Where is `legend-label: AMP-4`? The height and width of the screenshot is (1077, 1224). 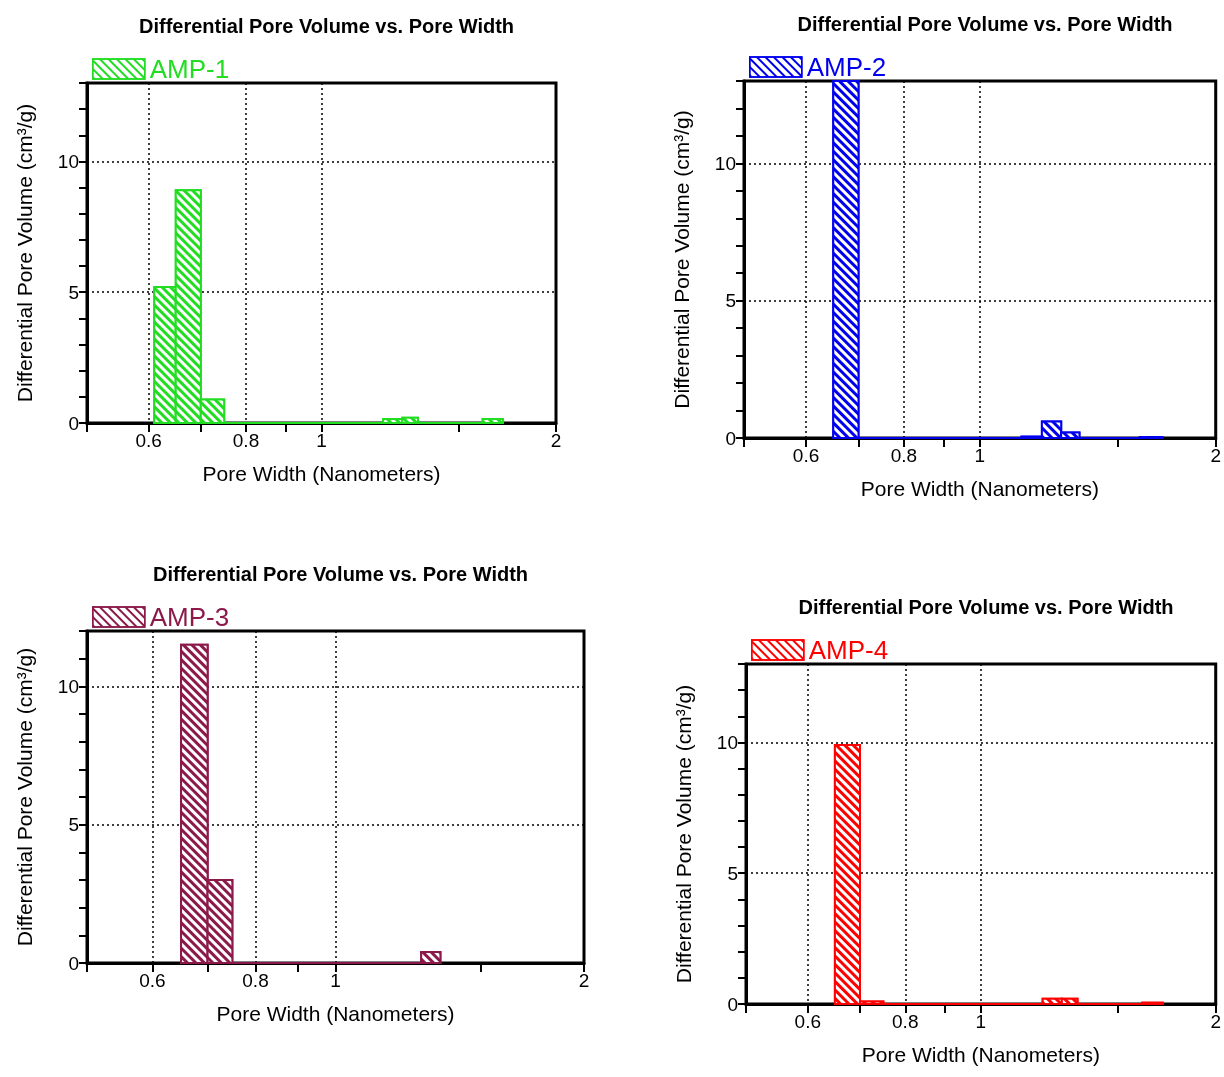 legend-label: AMP-4 is located at coordinates (848, 650).